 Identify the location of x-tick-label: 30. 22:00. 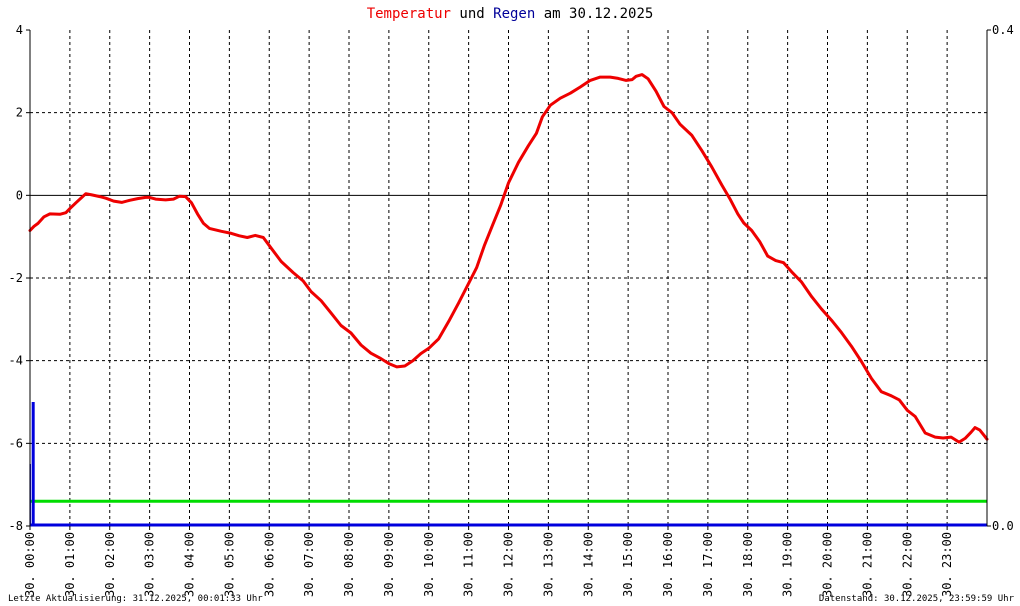
(907, 564).